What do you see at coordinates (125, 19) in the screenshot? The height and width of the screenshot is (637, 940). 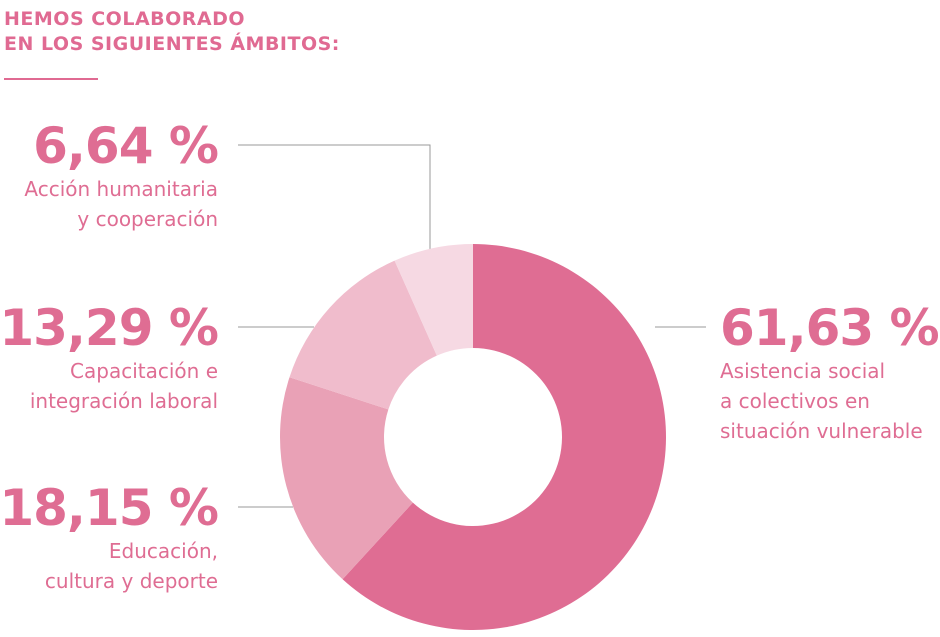 I see `title-line-1: HEMOS COLABORADO` at bounding box center [125, 19].